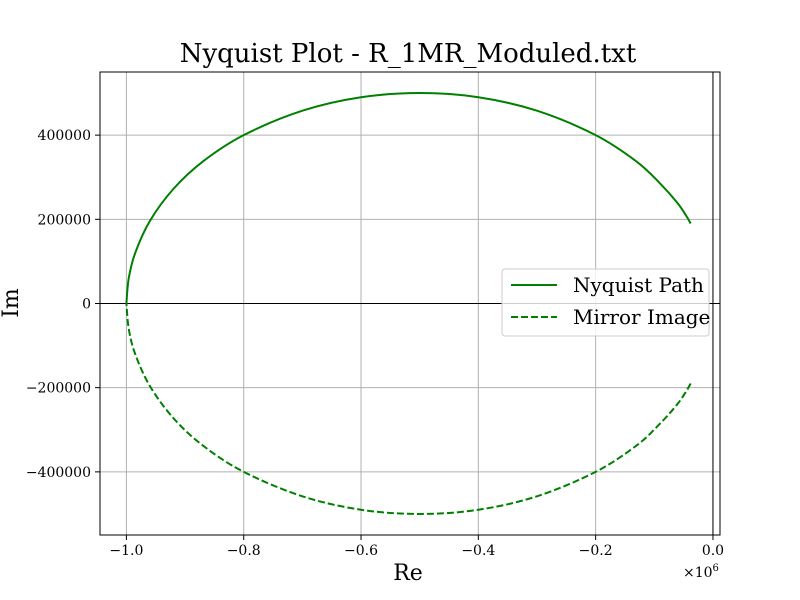 This screenshot has width=800, height=600. Describe the element at coordinates (361, 551) in the screenshot. I see `x-tick-label: −0.6` at that location.